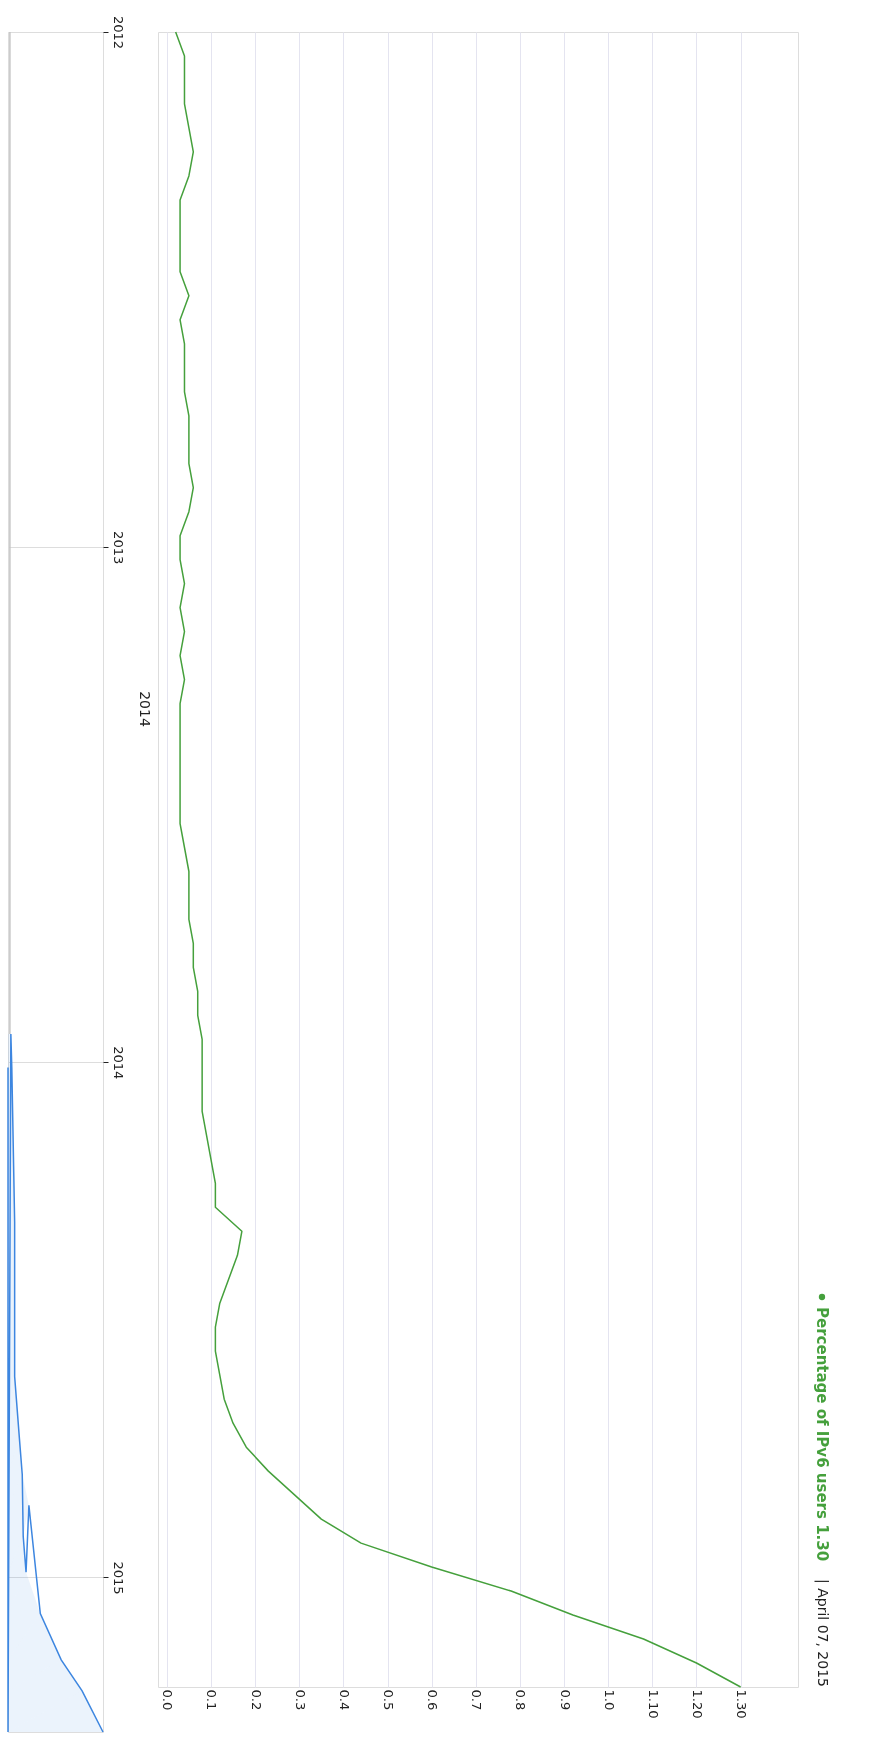  Describe the element at coordinates (609, 1700) in the screenshot. I see `x-tick-label: 1.0` at that location.